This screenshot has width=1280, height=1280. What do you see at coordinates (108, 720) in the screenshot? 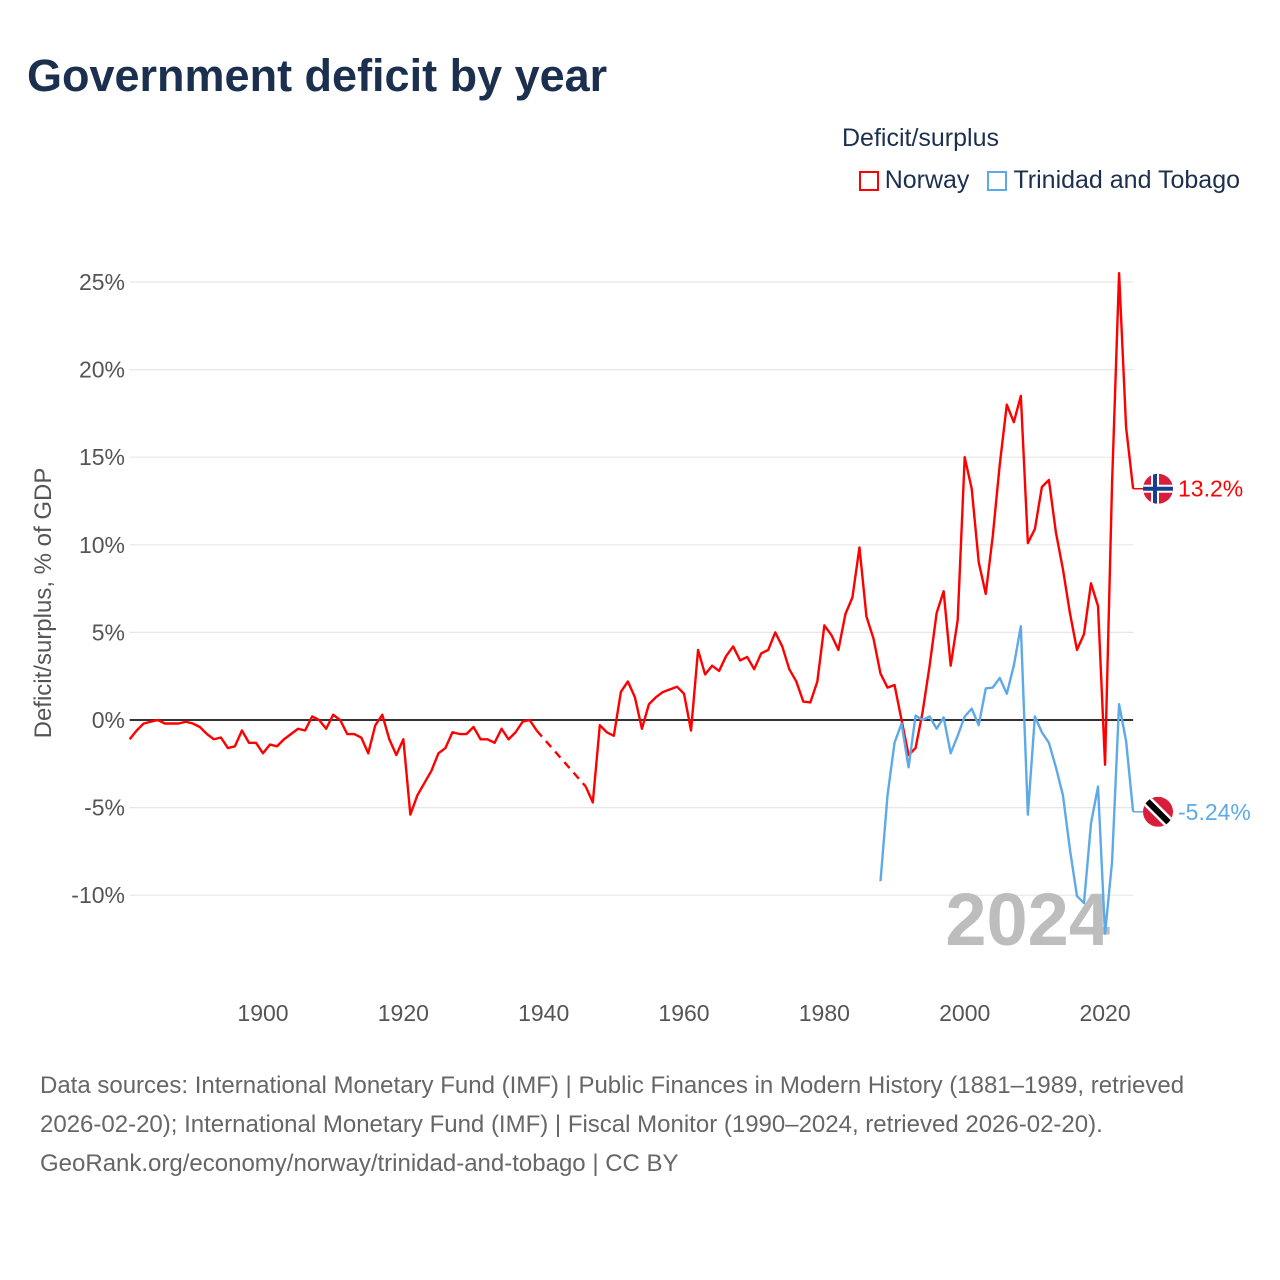
I see `y-tick-label: 0%` at bounding box center [108, 720].